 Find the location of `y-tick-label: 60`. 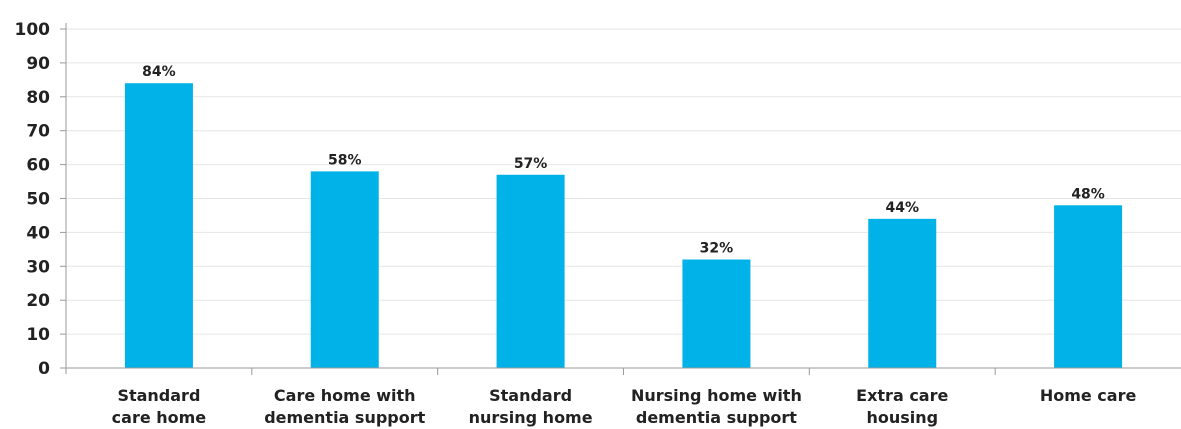

y-tick-label: 60 is located at coordinates (38, 166).